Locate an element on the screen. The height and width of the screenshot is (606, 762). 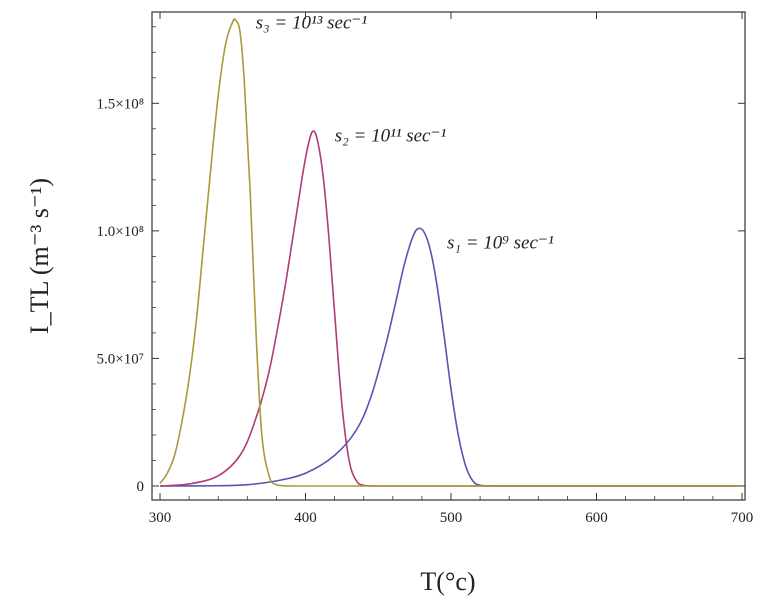
x-tick-label: 400 is located at coordinates (305, 518).